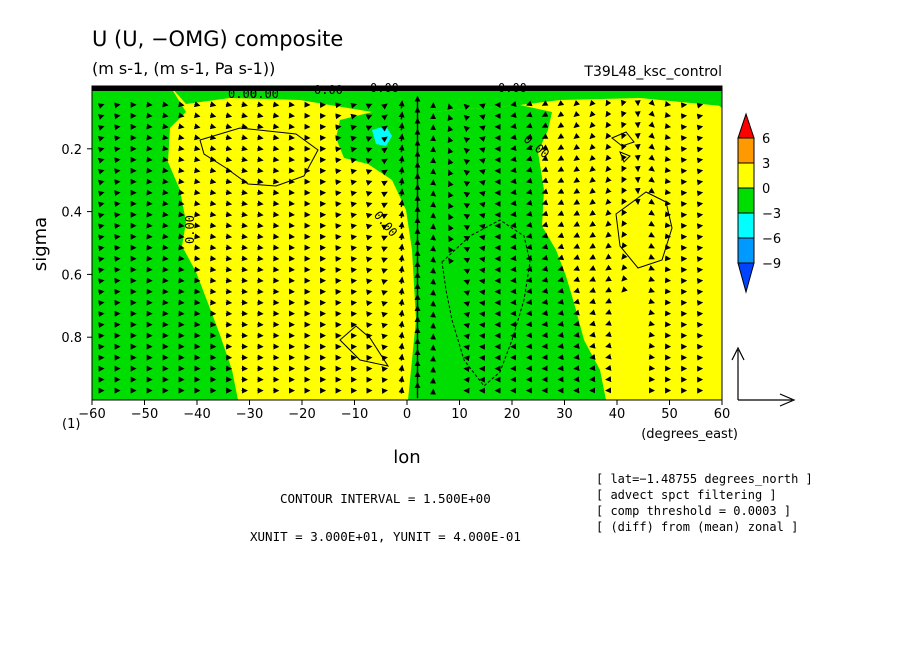 Image resolution: width=904 pixels, height=654 pixels. I want to click on x-tick-label: 0, so click(407, 414).